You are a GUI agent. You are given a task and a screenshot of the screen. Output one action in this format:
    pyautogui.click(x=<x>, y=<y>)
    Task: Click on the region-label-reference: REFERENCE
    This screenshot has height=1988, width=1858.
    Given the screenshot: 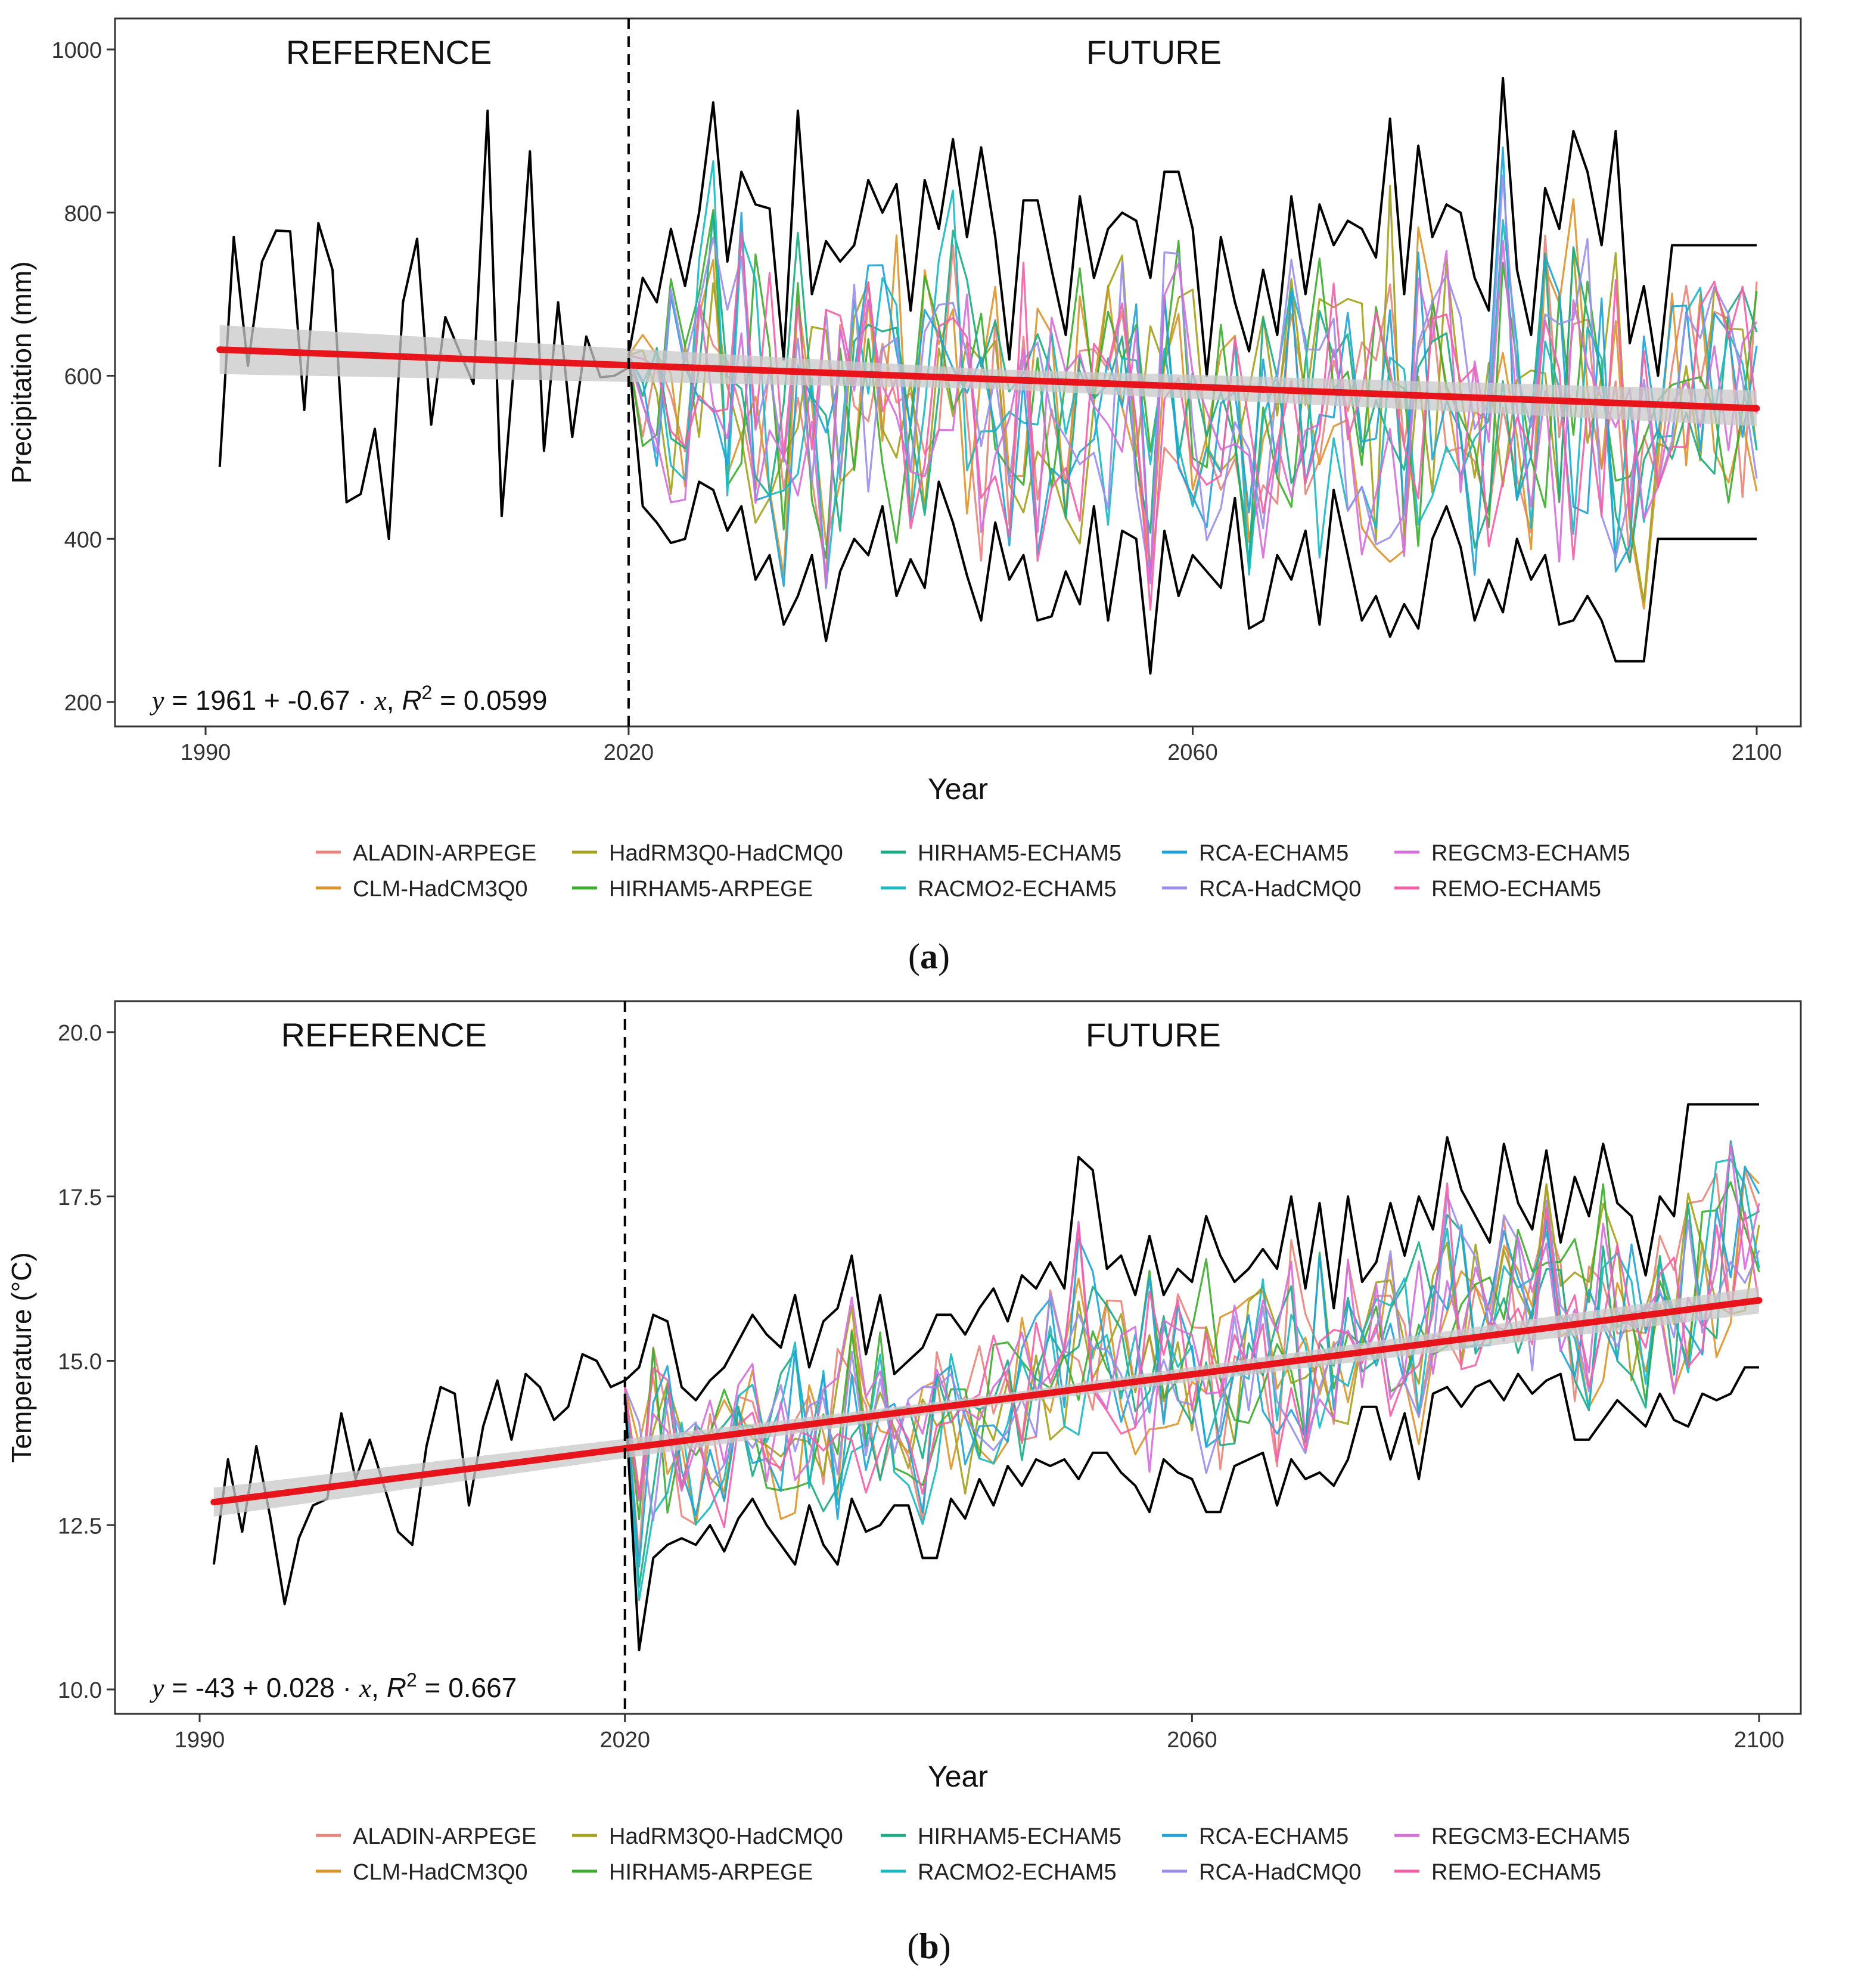 What is the action you would take?
    pyautogui.click(x=384, y=1035)
    